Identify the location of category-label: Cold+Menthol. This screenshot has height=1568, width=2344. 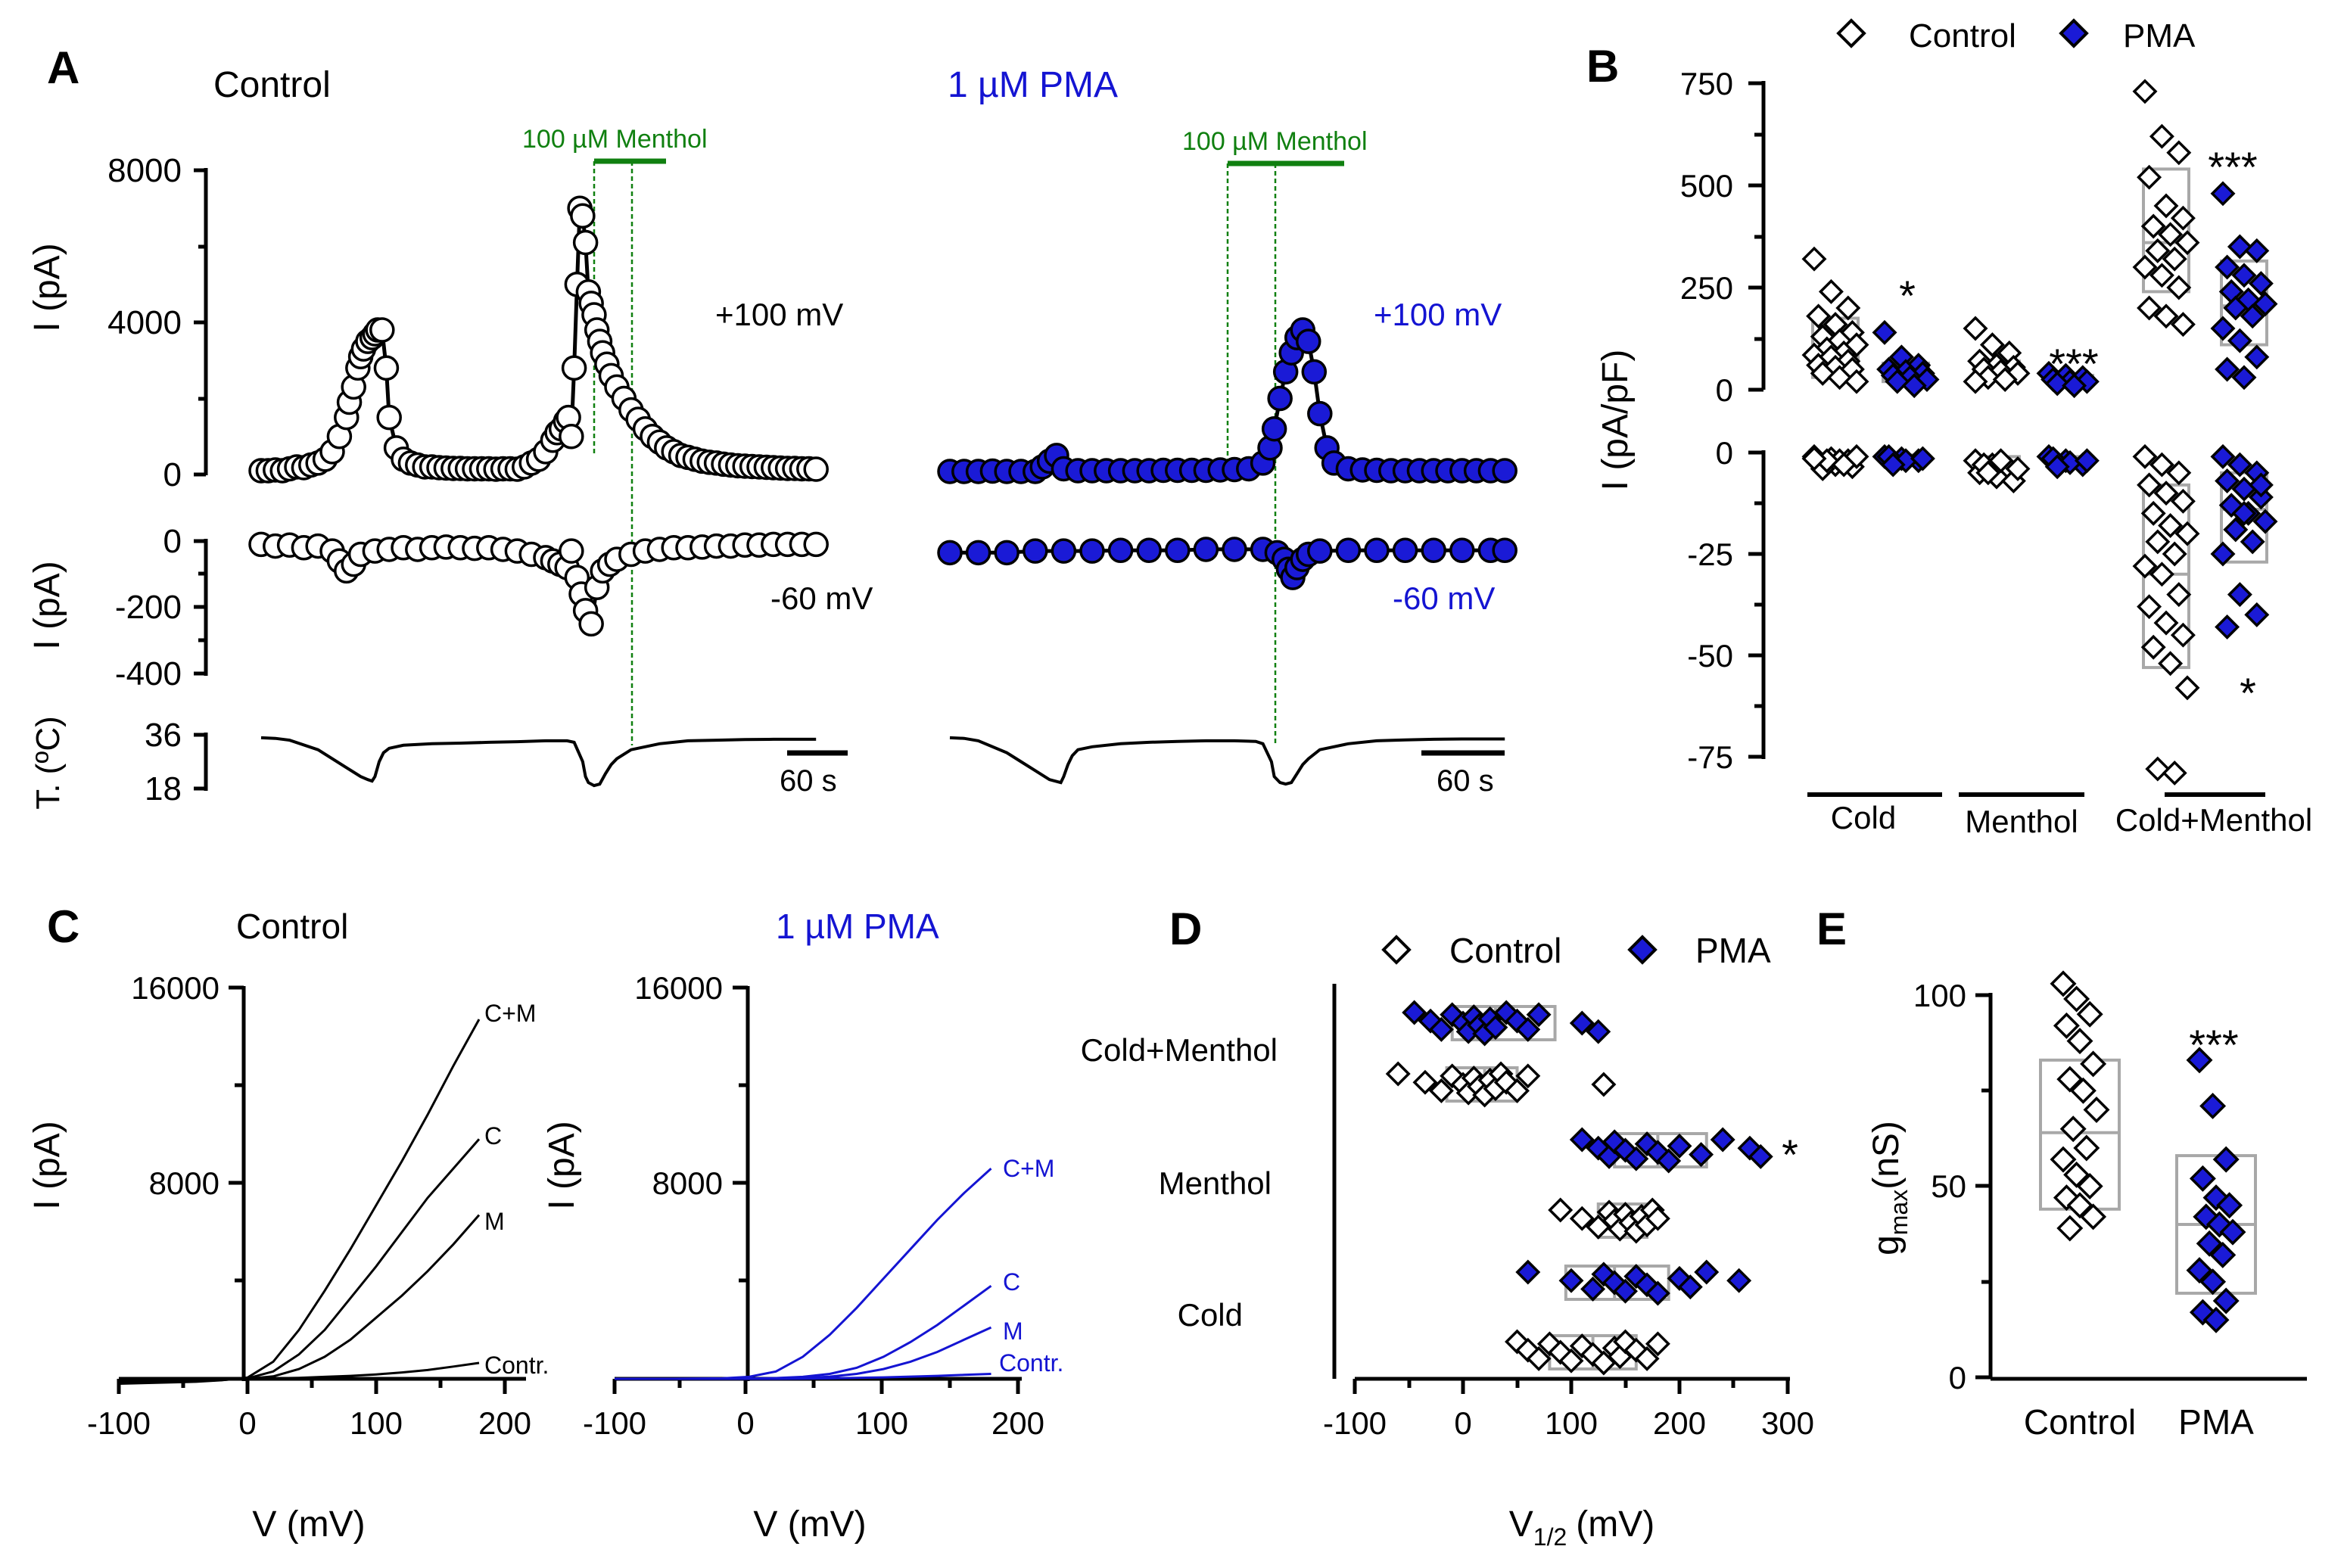
(2213, 820).